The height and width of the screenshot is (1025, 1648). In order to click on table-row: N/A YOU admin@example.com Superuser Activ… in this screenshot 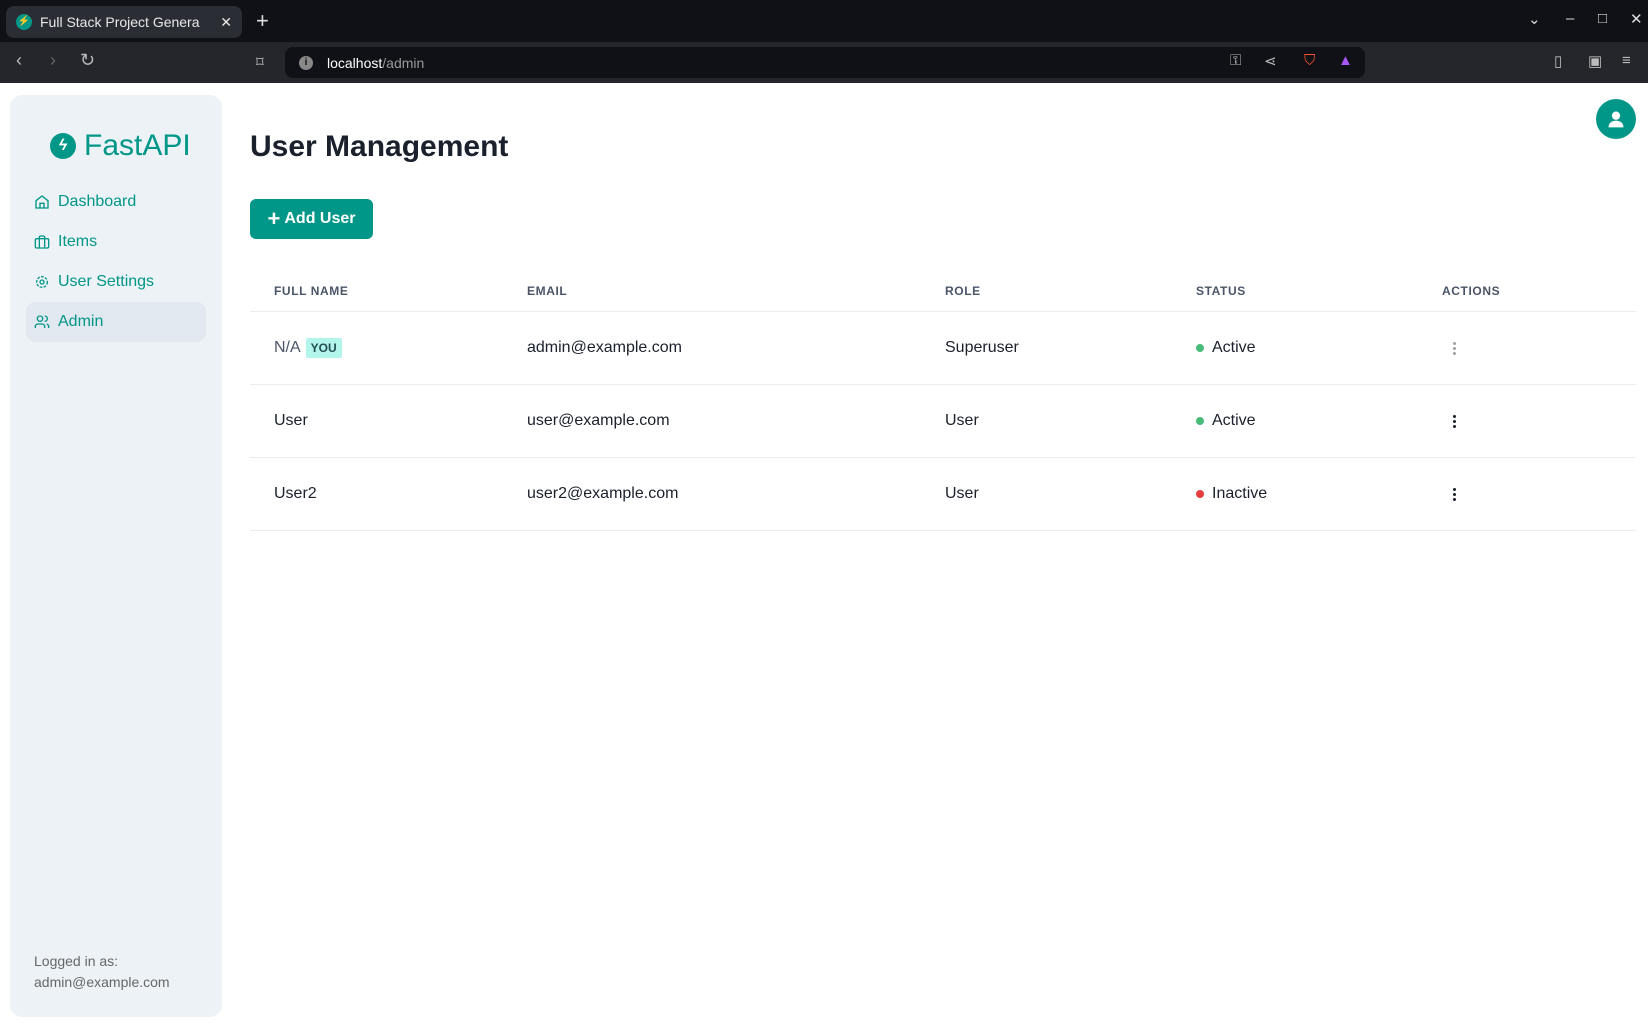, I will do `click(943, 348)`.